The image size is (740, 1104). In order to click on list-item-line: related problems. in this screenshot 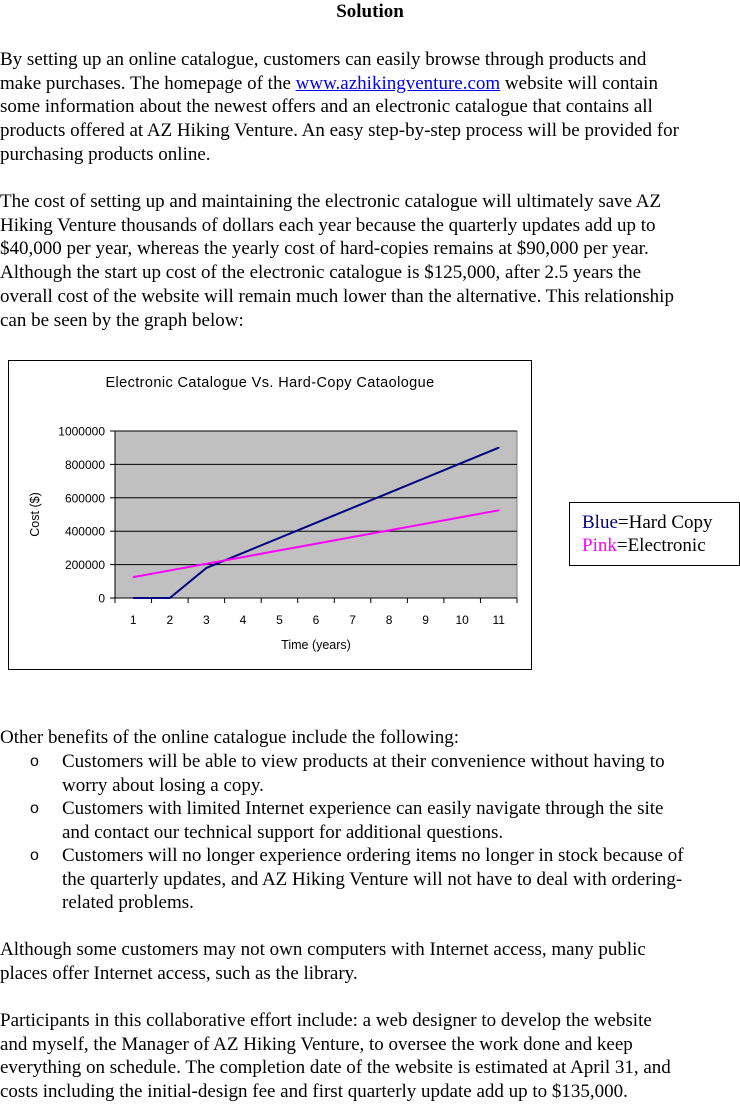, I will do `click(128, 903)`.